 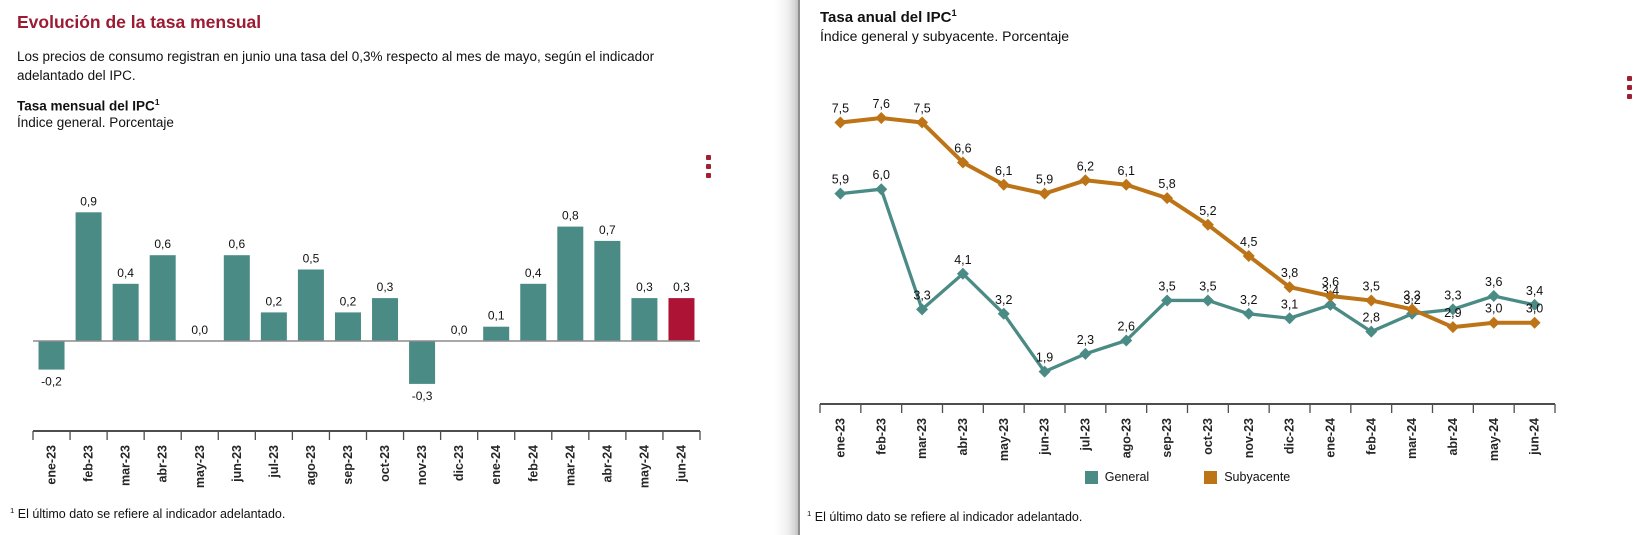 What do you see at coordinates (1257, 477) in the screenshot?
I see `legend-label: Subyacente` at bounding box center [1257, 477].